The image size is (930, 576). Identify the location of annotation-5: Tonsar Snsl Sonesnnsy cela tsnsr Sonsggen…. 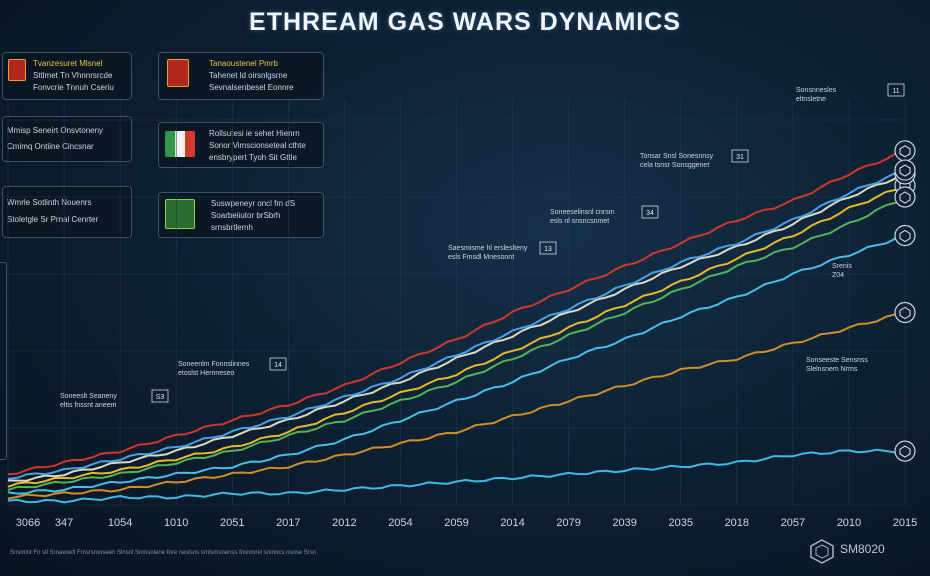
(694, 159).